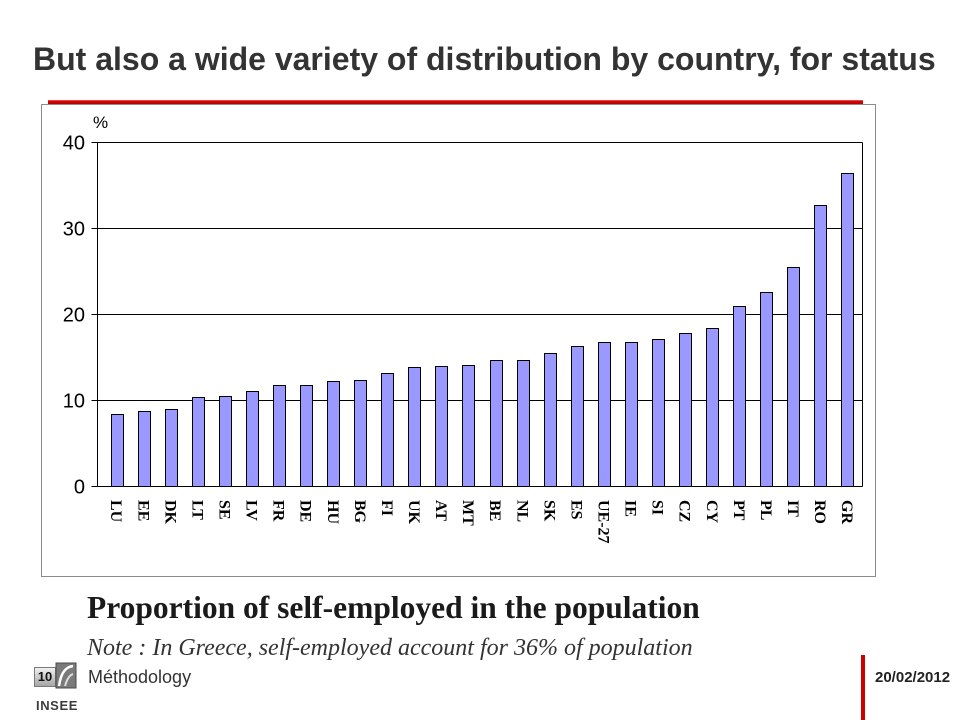 Image resolution: width=960 pixels, height=720 pixels. Describe the element at coordinates (79, 488) in the screenshot. I see `y-tick-label: 0` at that location.